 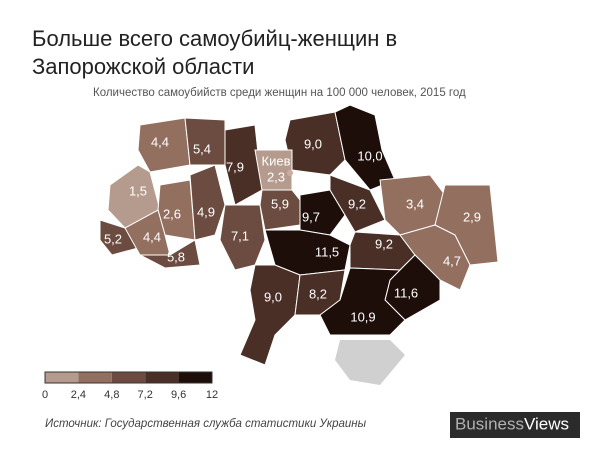 What do you see at coordinates (240, 235) in the screenshot?
I see `region-value: 7,1` at bounding box center [240, 235].